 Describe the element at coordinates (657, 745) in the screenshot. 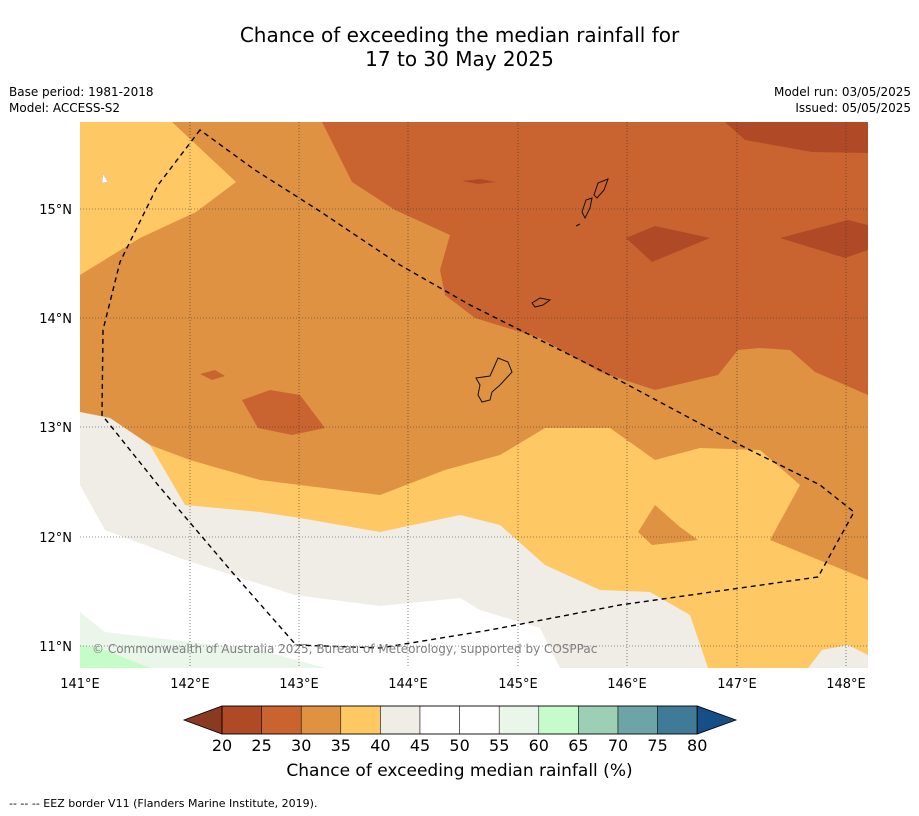

I see `colorbar-tick-label: 75` at that location.